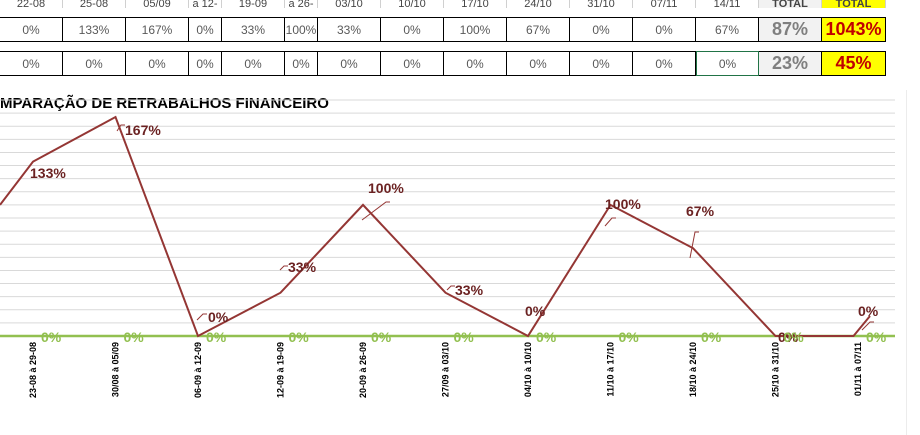 The image size is (920, 435). What do you see at coordinates (31, 29) in the screenshot?
I see `row1-cell-0: 0%` at bounding box center [31, 29].